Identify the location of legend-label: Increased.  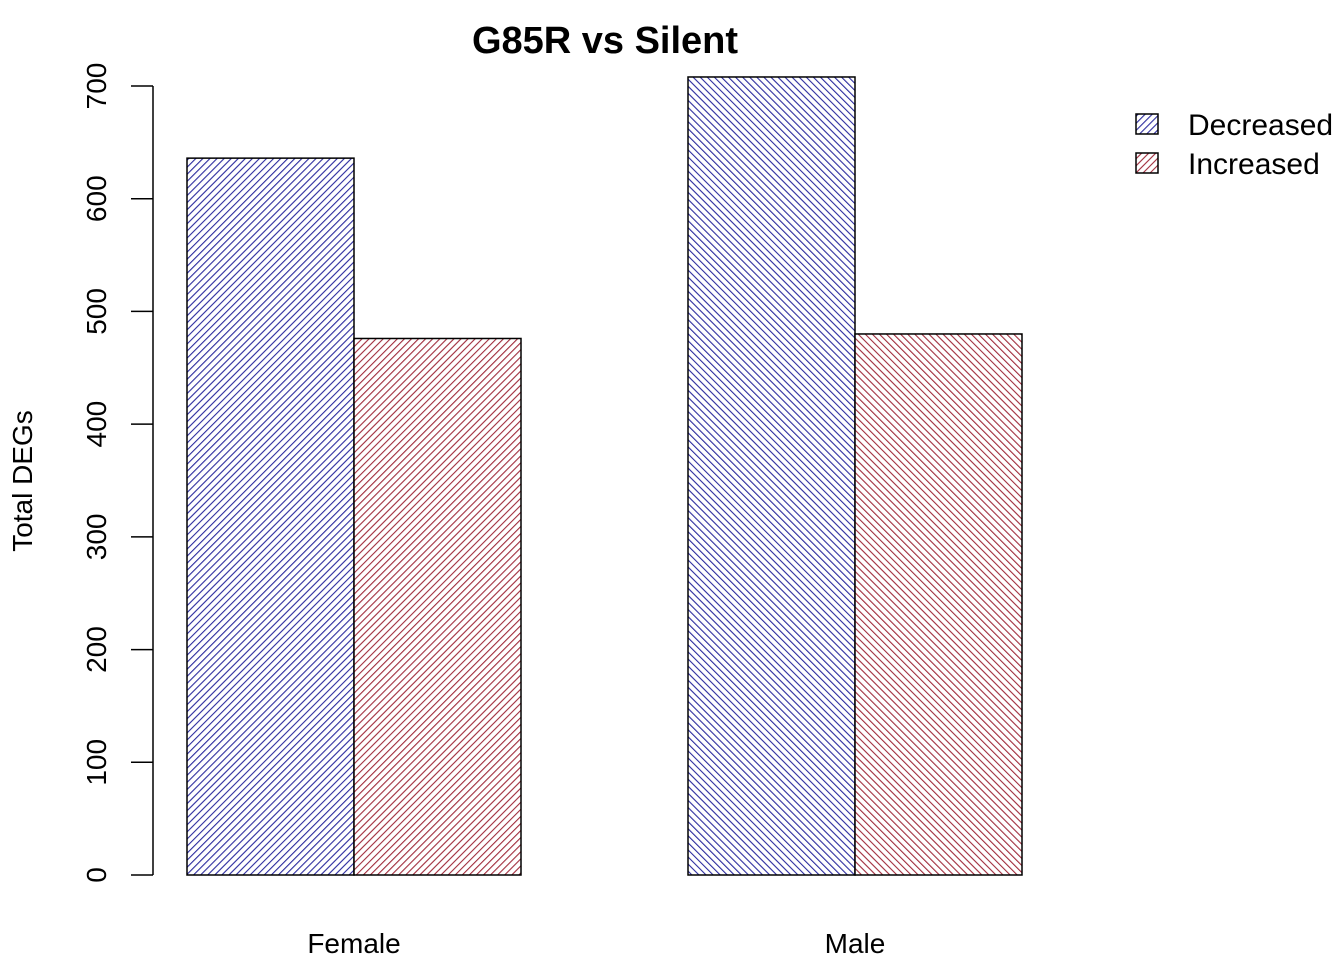
(1254, 164).